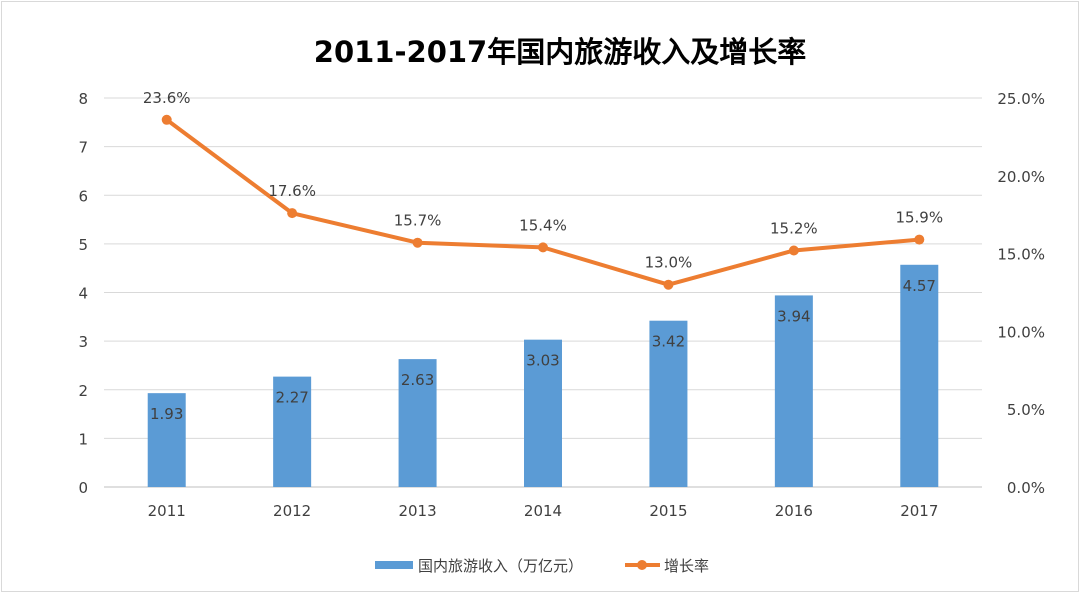 This screenshot has height=593, width=1080. I want to click on left-tick-label: 1, so click(83, 439).